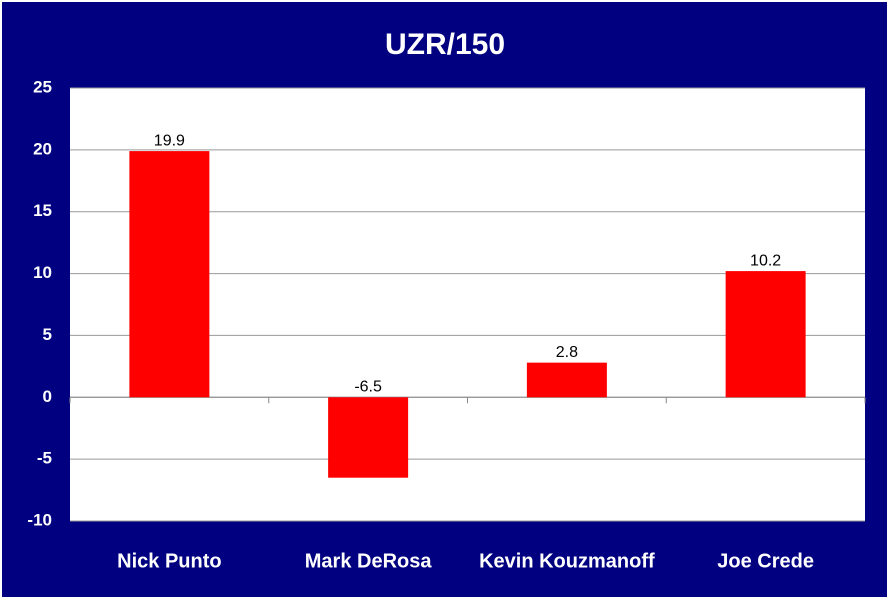 This screenshot has width=889, height=599. What do you see at coordinates (169, 140) in the screenshot?
I see `value-label: 19.9` at bounding box center [169, 140].